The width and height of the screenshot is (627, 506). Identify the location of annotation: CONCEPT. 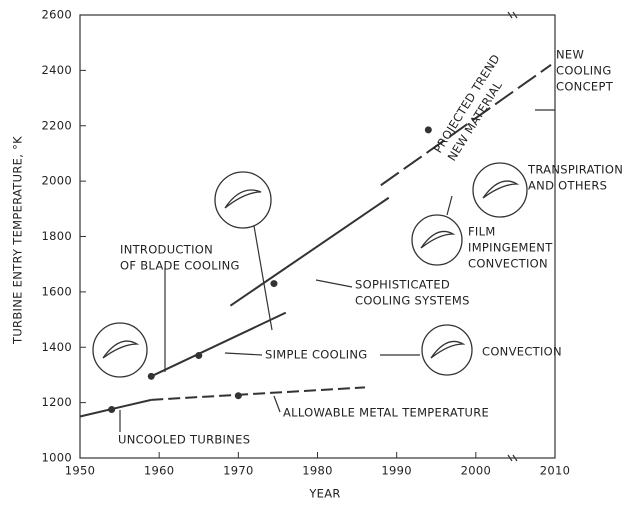
(585, 87).